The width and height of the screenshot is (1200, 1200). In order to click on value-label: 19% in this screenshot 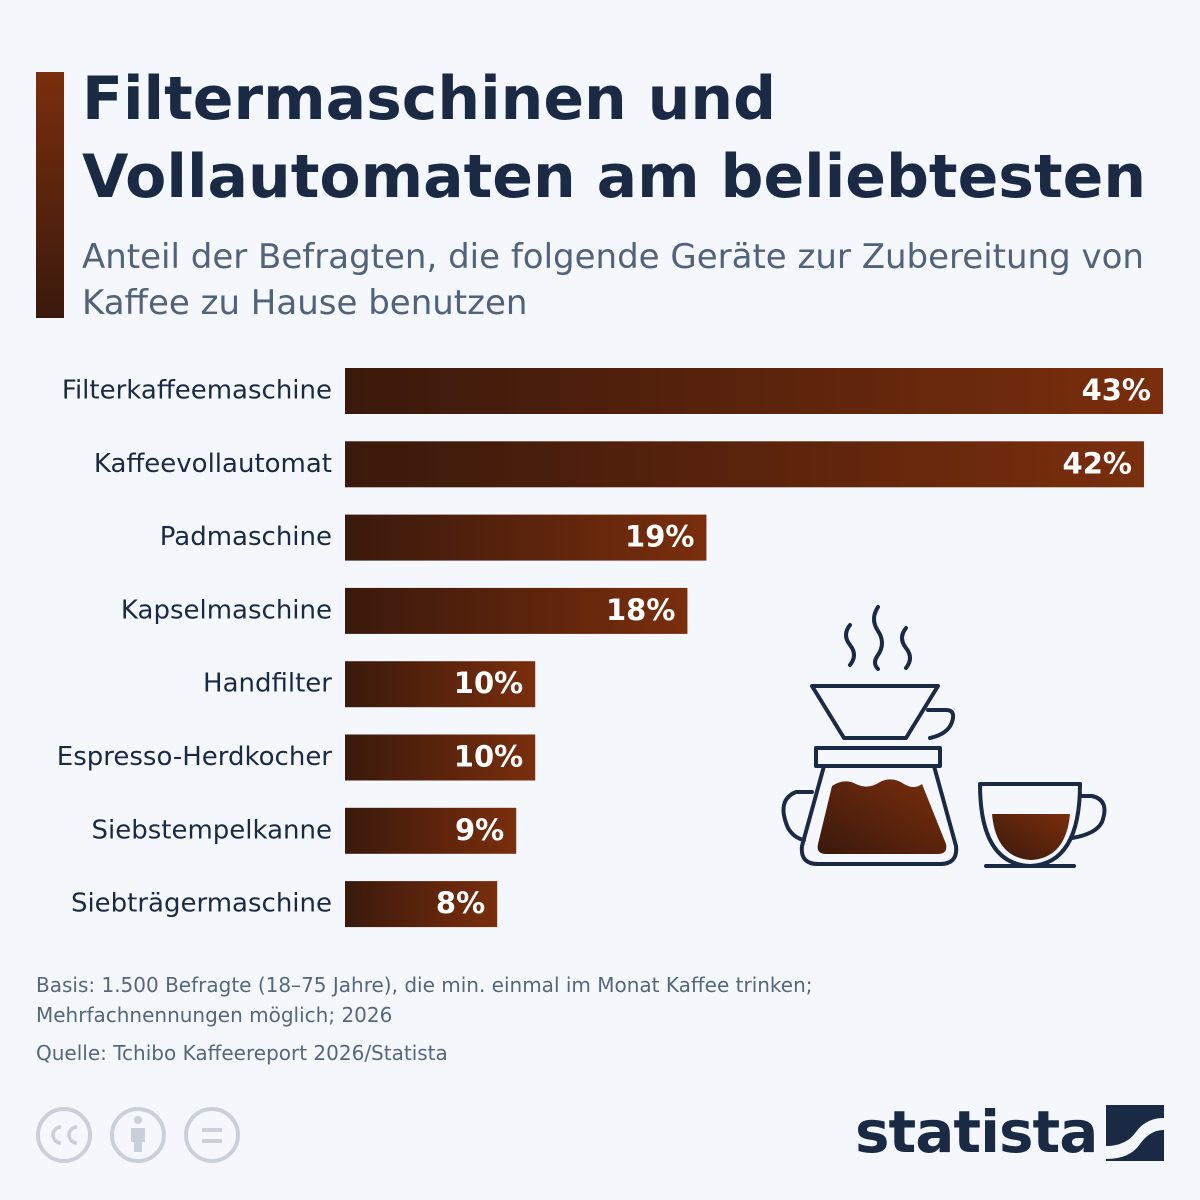, I will do `click(659, 537)`.